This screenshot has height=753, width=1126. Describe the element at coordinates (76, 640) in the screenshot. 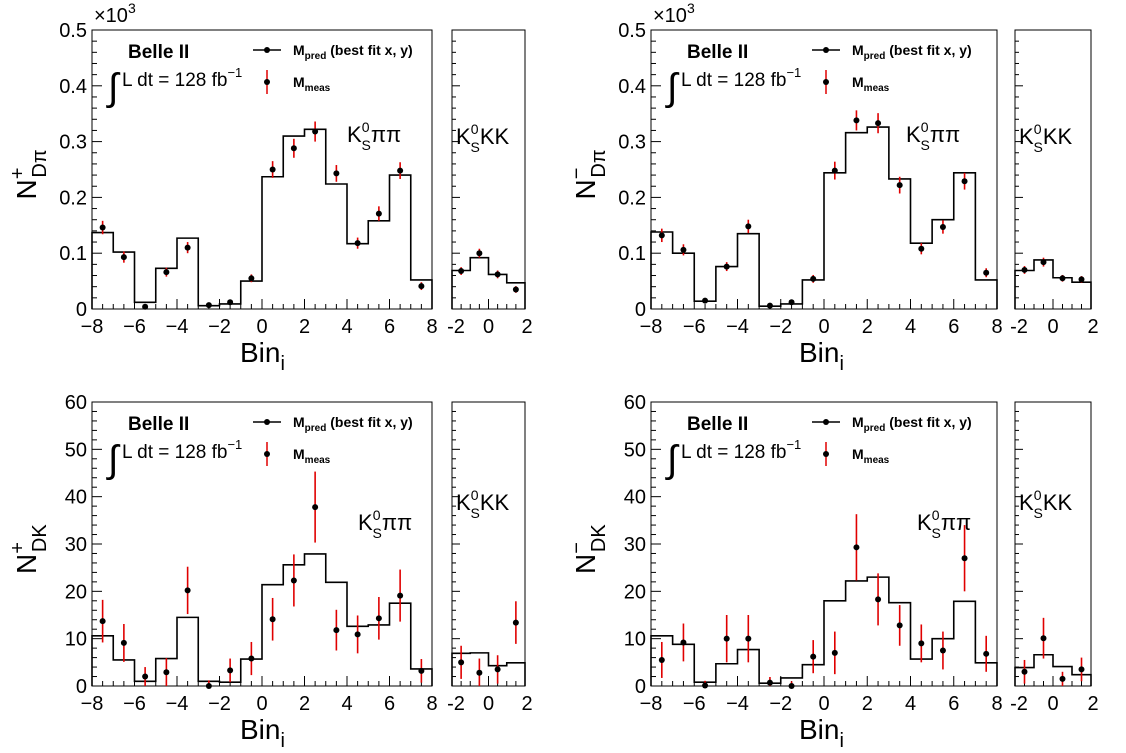

I see `y-tick-label: 10` at that location.